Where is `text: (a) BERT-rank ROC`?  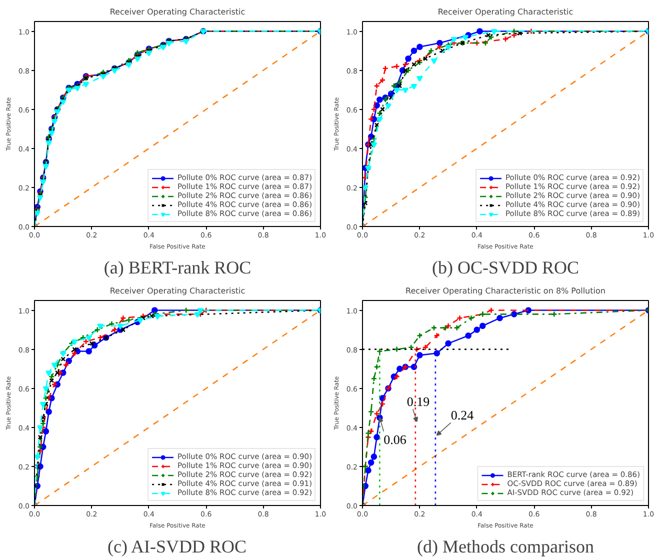 text: (a) BERT-rank ROC is located at coordinates (178, 268).